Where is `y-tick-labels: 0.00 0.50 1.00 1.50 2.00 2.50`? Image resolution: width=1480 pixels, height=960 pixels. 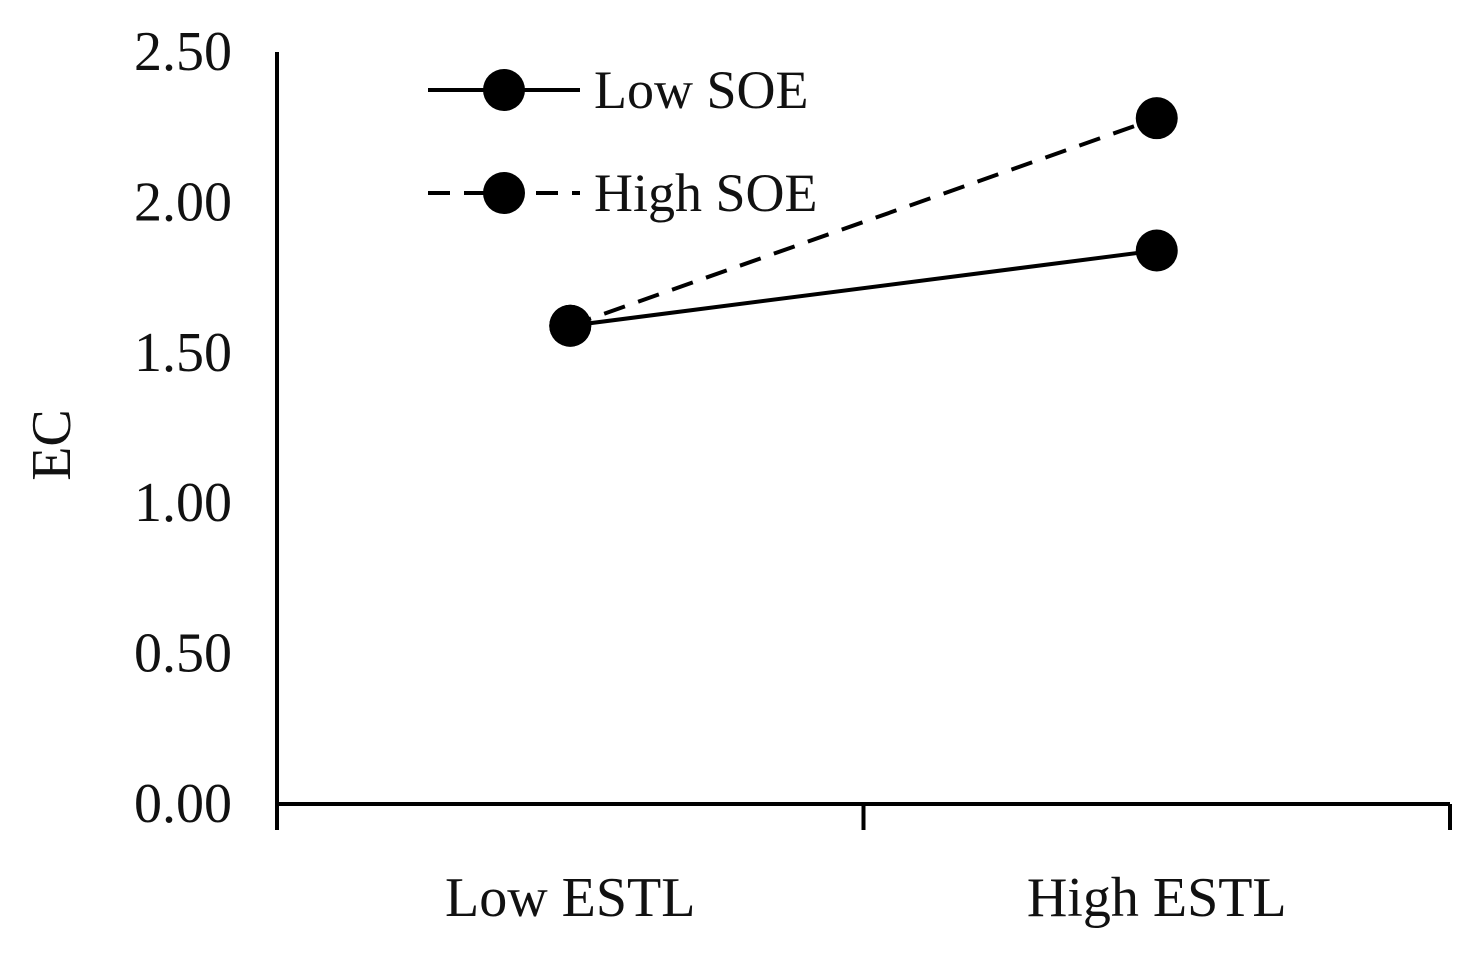 y-tick-labels: 0.00 0.50 1.00 1.50 2.00 2.50 is located at coordinates (183, 428).